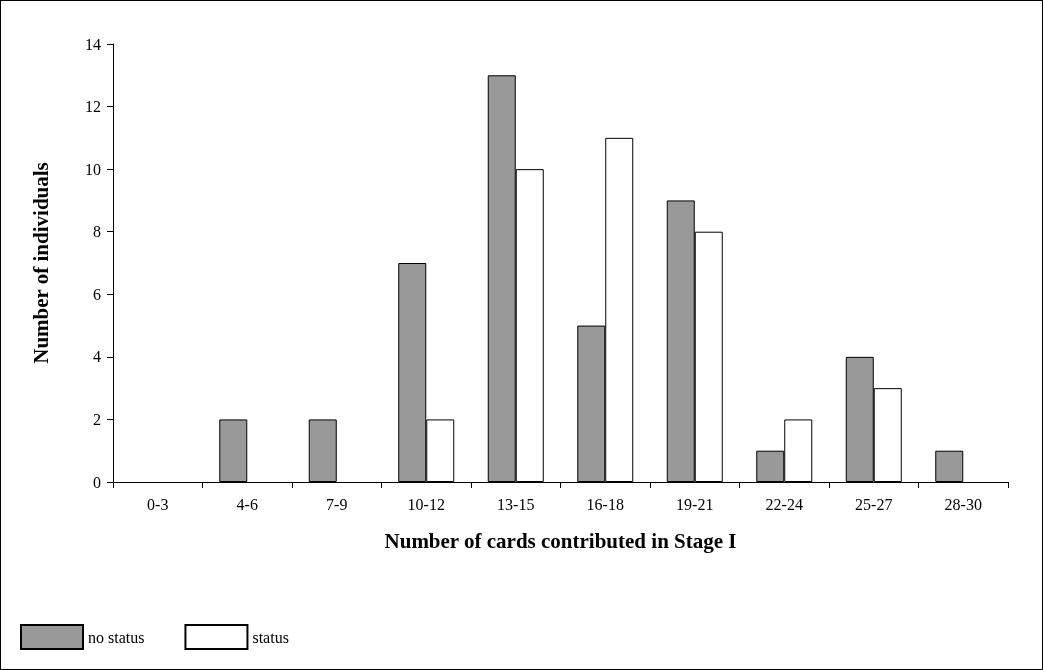  What do you see at coordinates (270, 637) in the screenshot?
I see `legend-label: status` at bounding box center [270, 637].